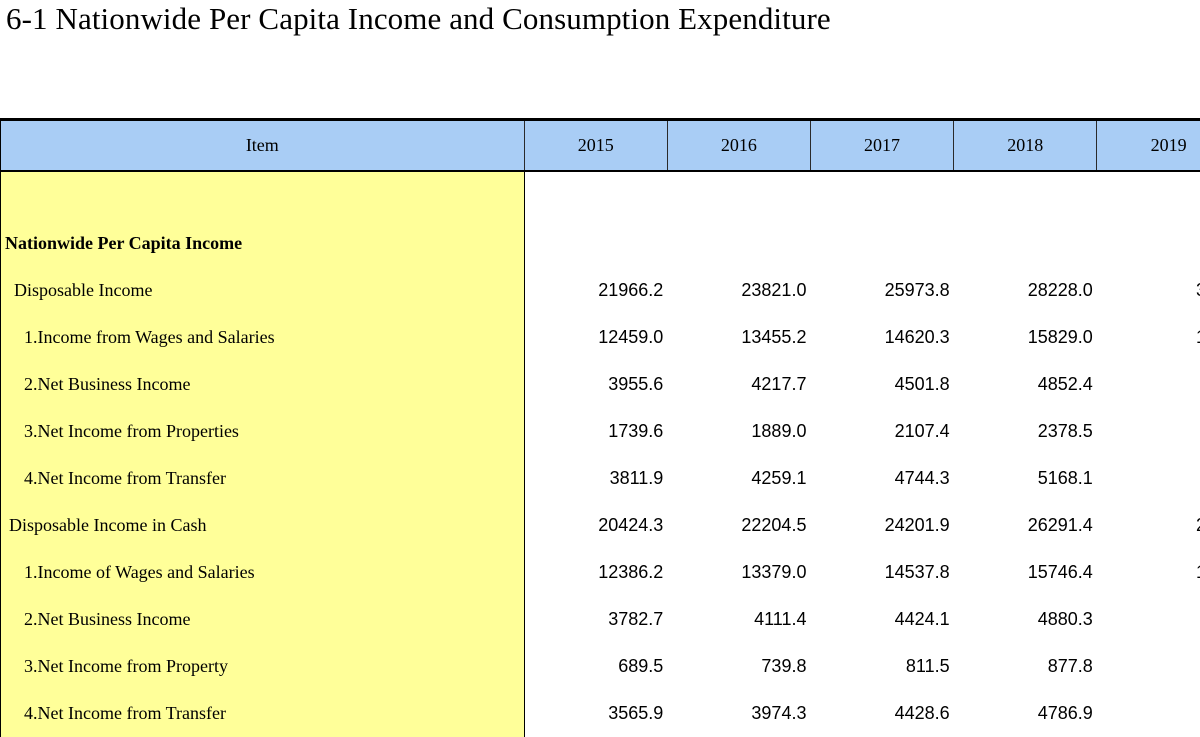  Describe the element at coordinates (636, 619) in the screenshot. I see `value-cell: 3782.7` at that location.